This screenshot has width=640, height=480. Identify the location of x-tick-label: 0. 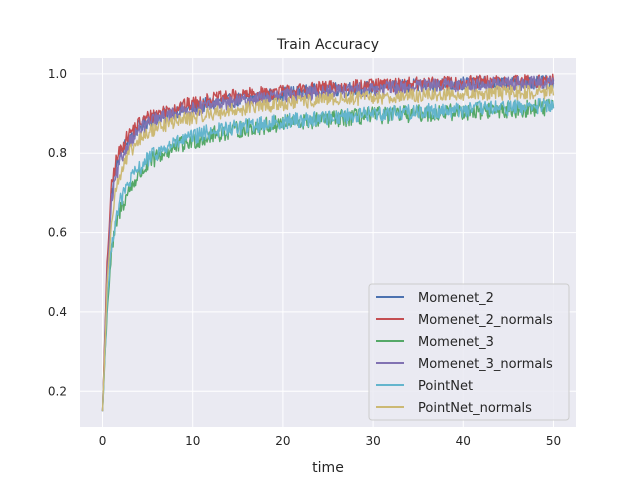
(103, 441).